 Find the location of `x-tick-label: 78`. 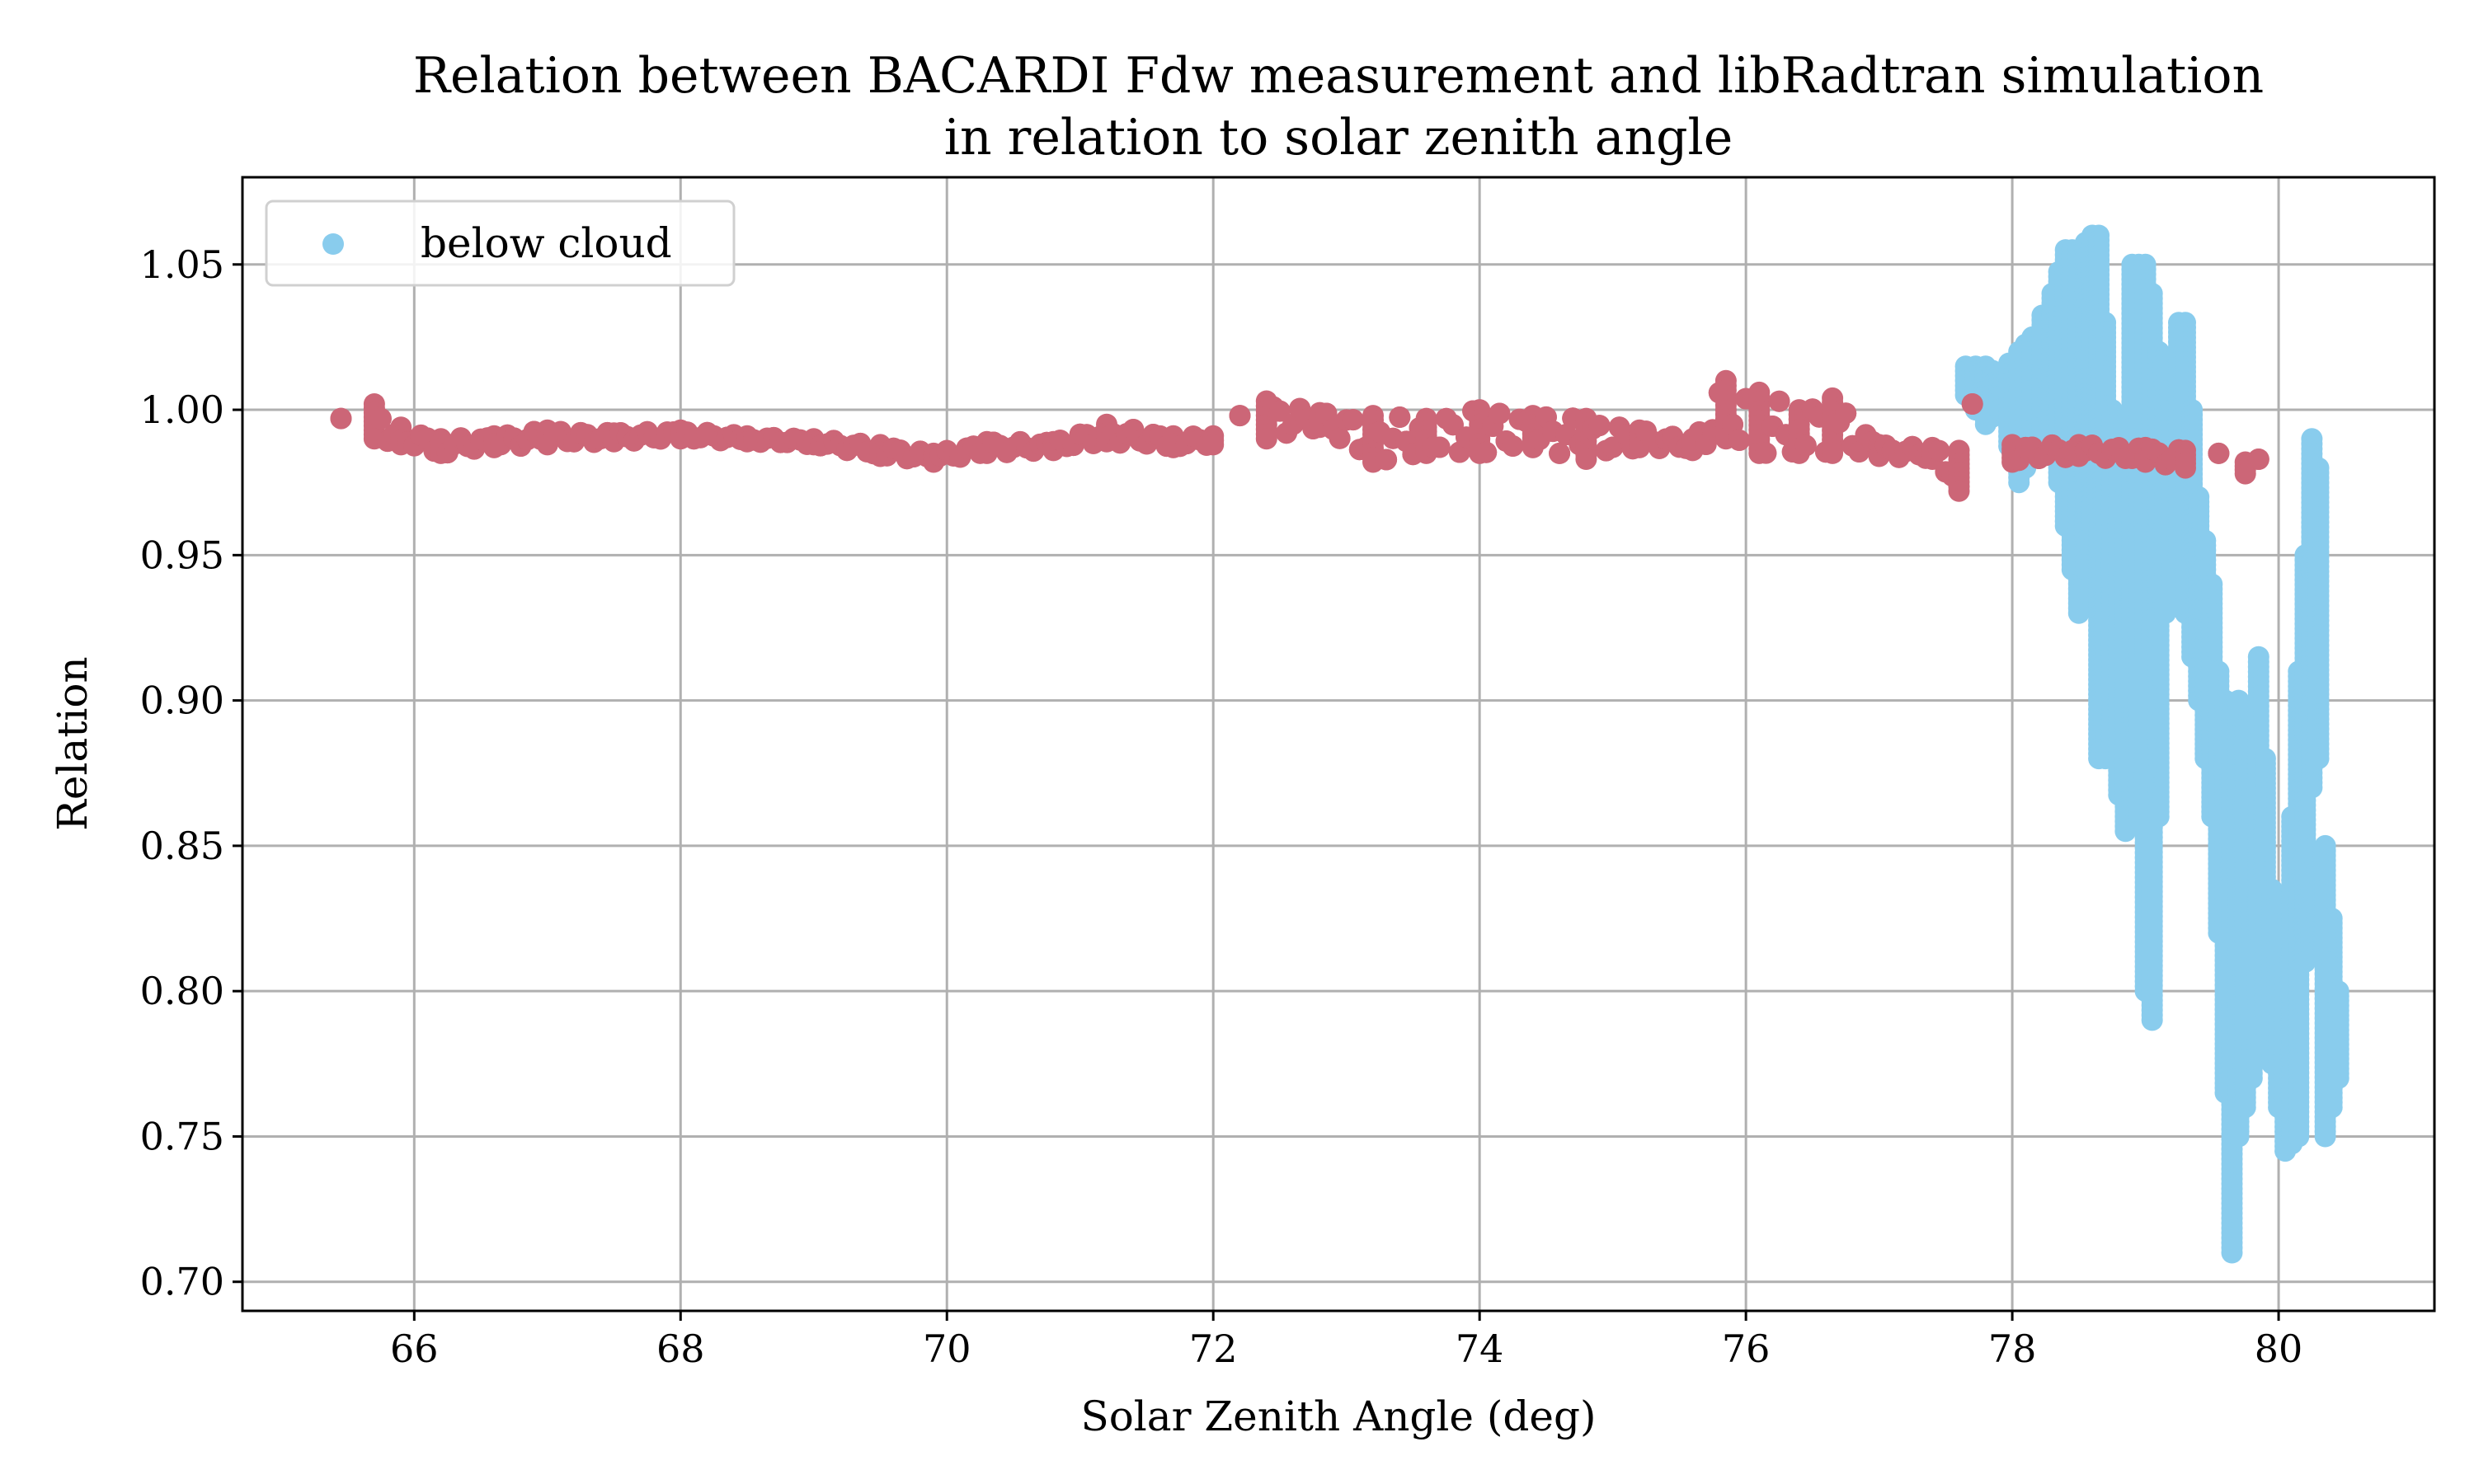

x-tick-label: 78 is located at coordinates (2012, 1349).